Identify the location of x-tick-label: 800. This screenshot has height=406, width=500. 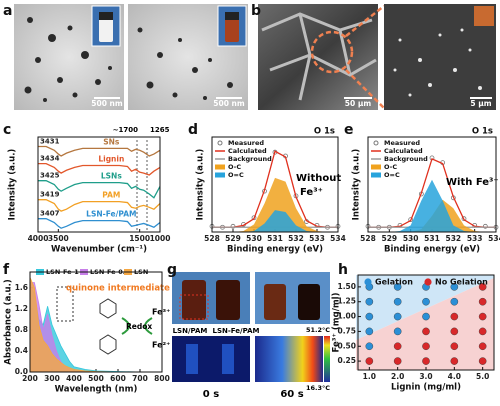
(162, 378).